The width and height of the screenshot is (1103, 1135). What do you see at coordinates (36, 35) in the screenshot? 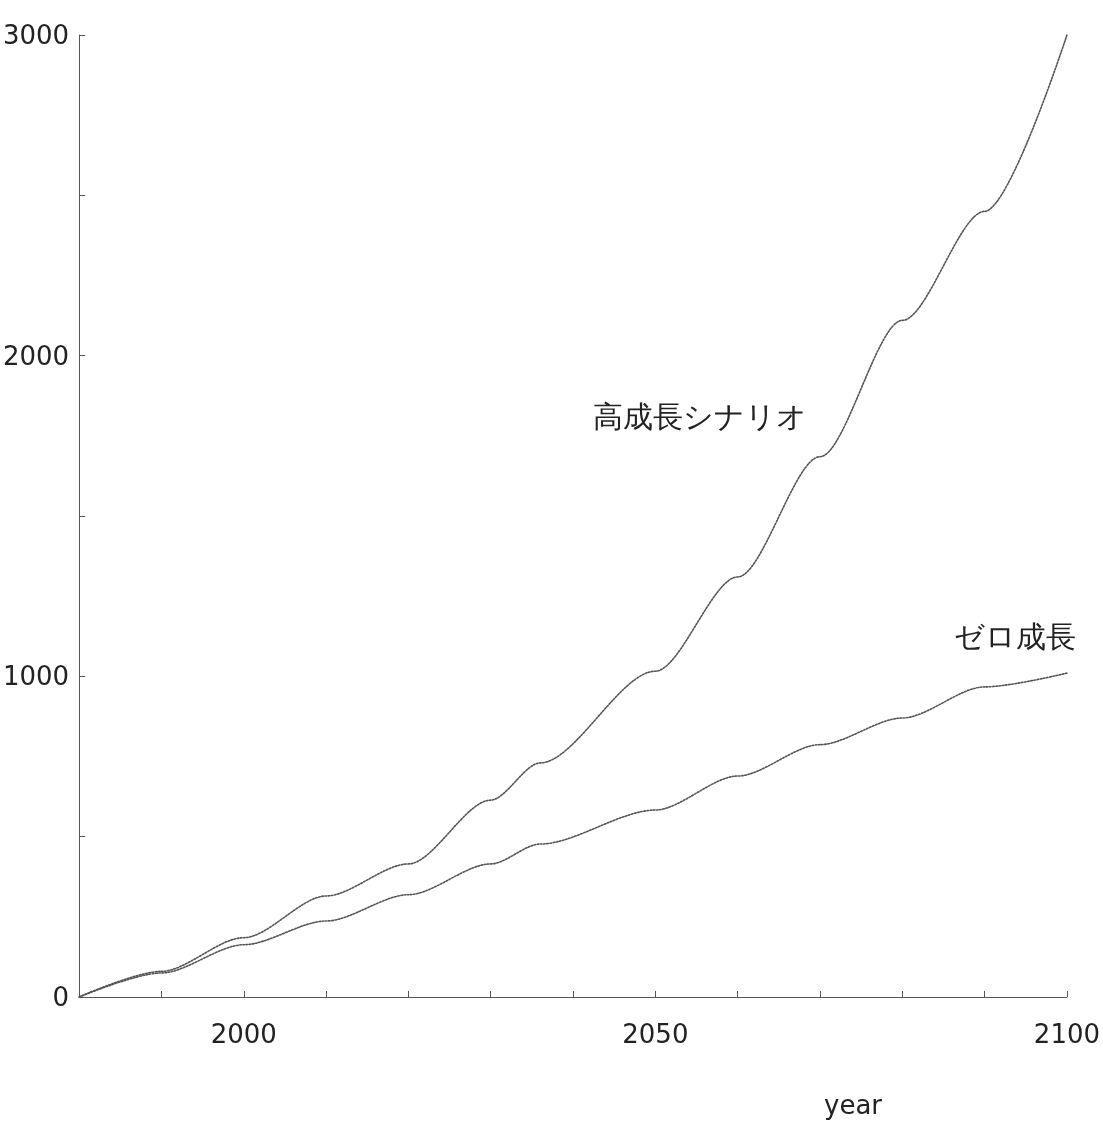
I see `y-tick-label: 3000` at bounding box center [36, 35].